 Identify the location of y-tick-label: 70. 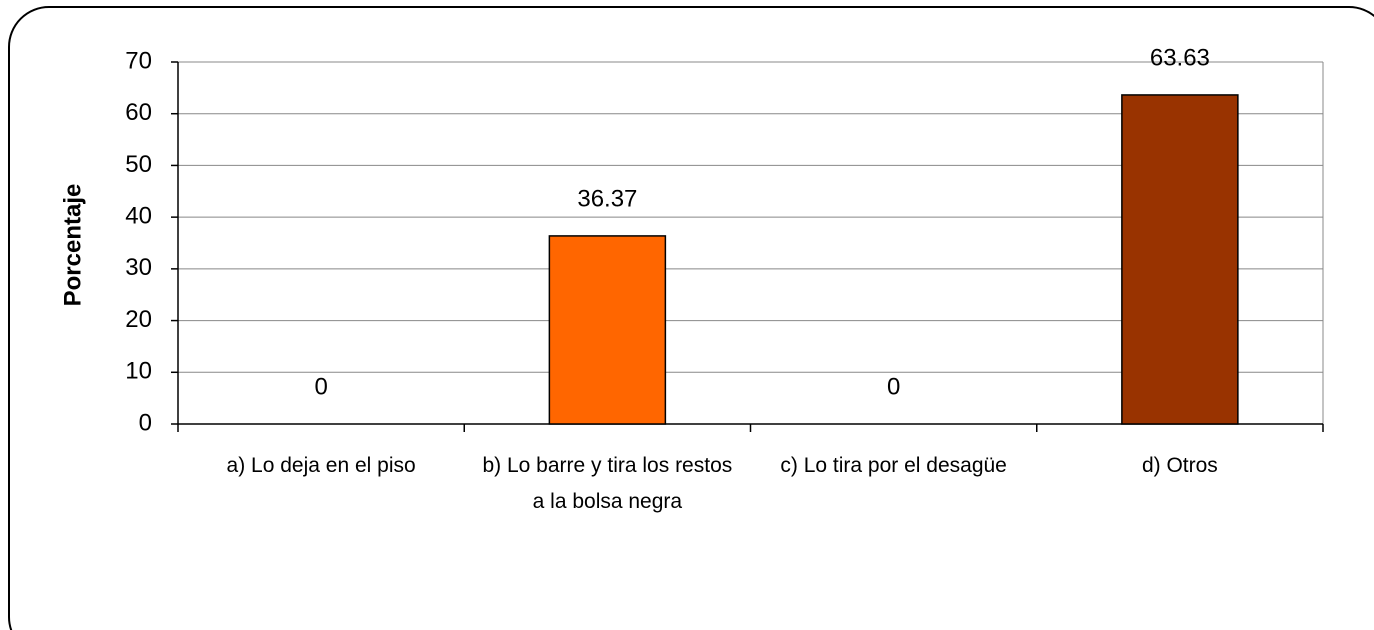
(138, 60).